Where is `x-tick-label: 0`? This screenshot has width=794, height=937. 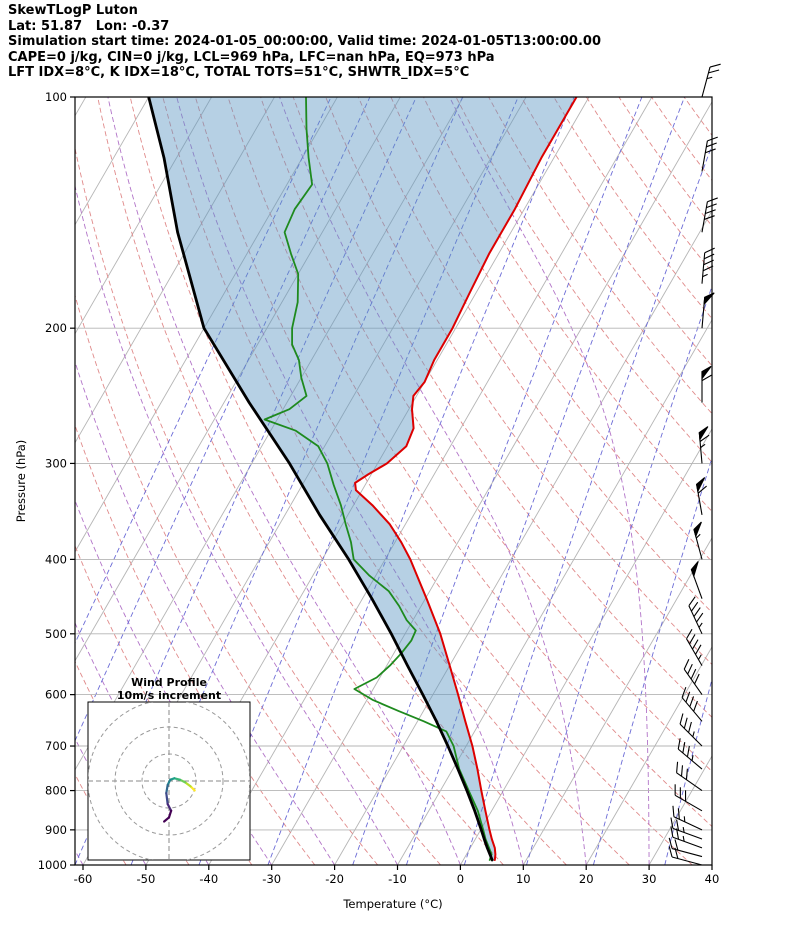
x-tick-label: 0 is located at coordinates (460, 879).